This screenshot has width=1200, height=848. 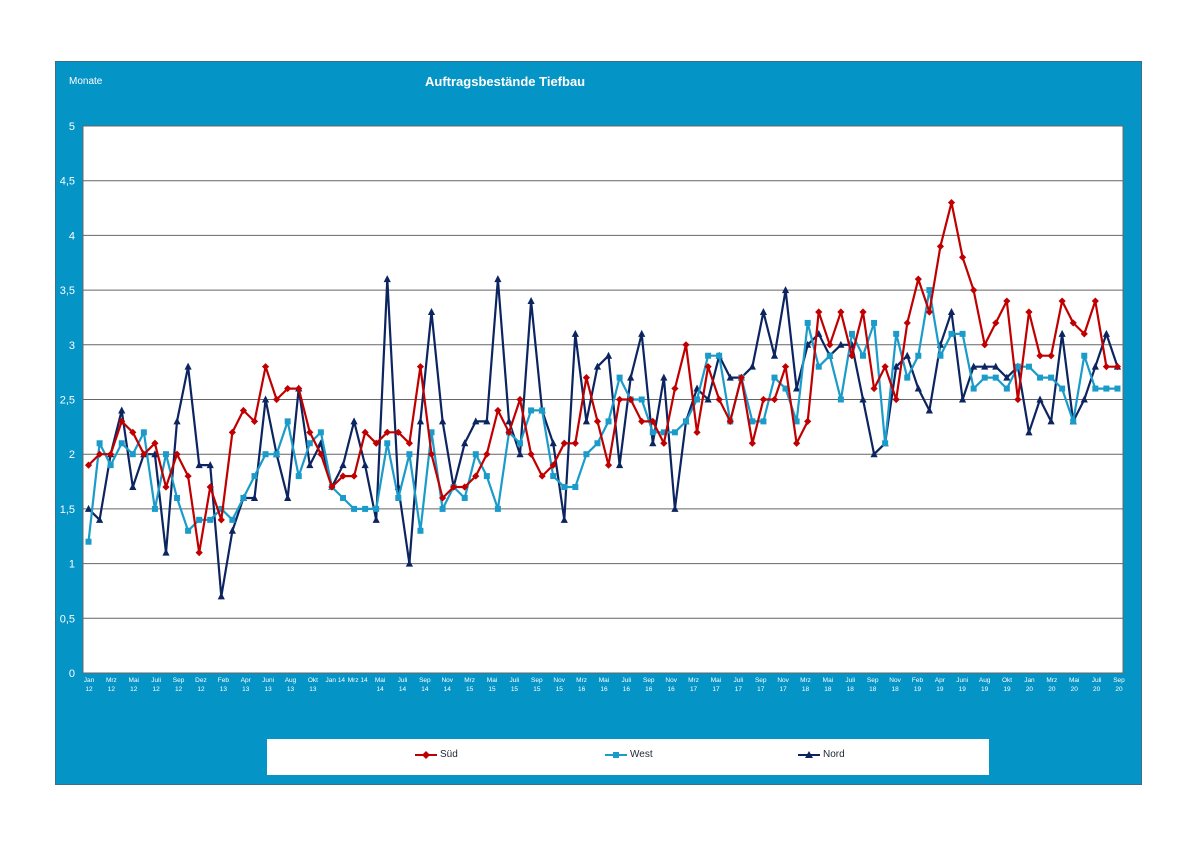 I want to click on x-tick-label: Mrz 15, so click(x=469, y=685).